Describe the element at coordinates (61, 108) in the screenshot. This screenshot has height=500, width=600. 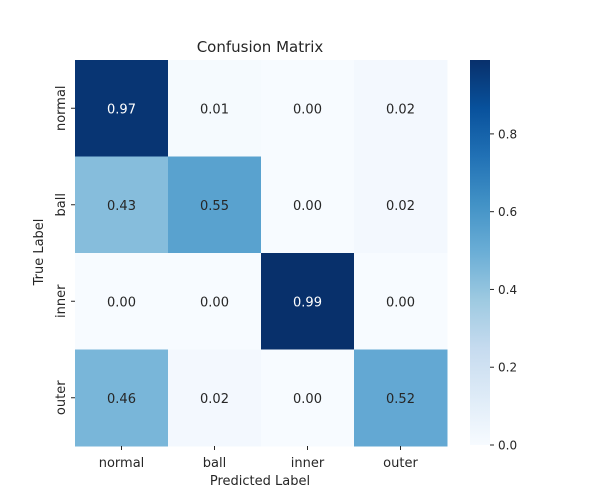
I see `y-tick-label: normal` at that location.